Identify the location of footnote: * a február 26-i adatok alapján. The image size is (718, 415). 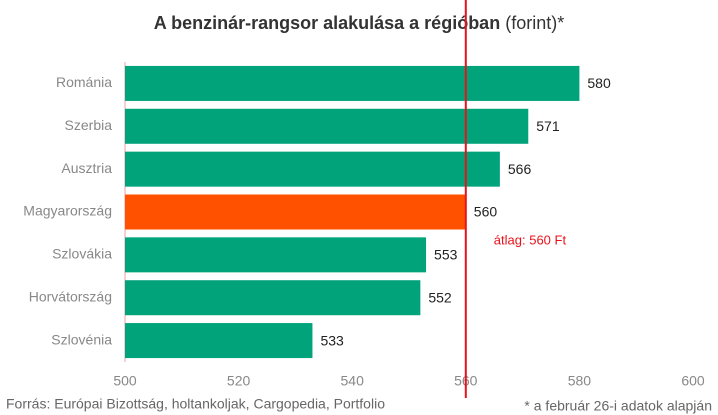
(618, 406).